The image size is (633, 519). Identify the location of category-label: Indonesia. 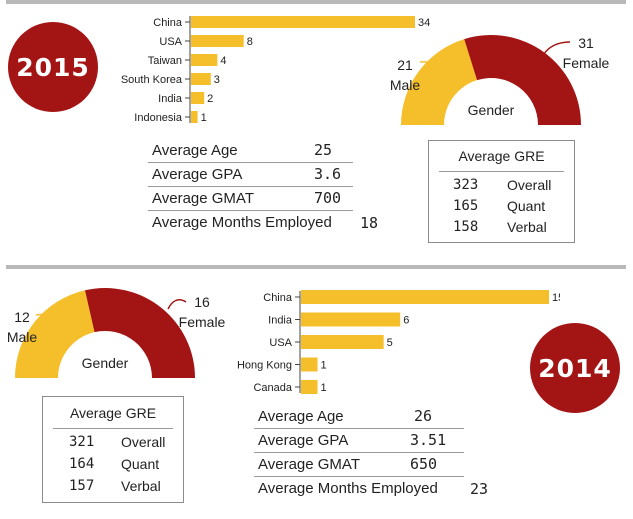
(158, 118).